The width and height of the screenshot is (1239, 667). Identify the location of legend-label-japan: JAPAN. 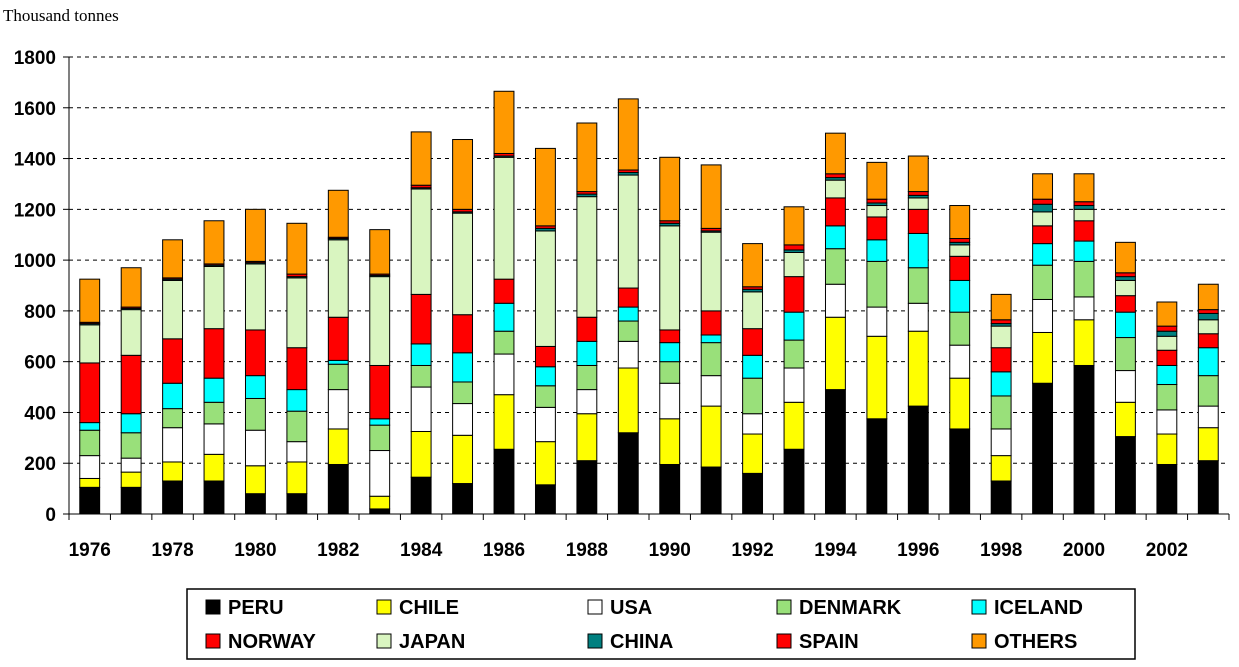
(432, 642).